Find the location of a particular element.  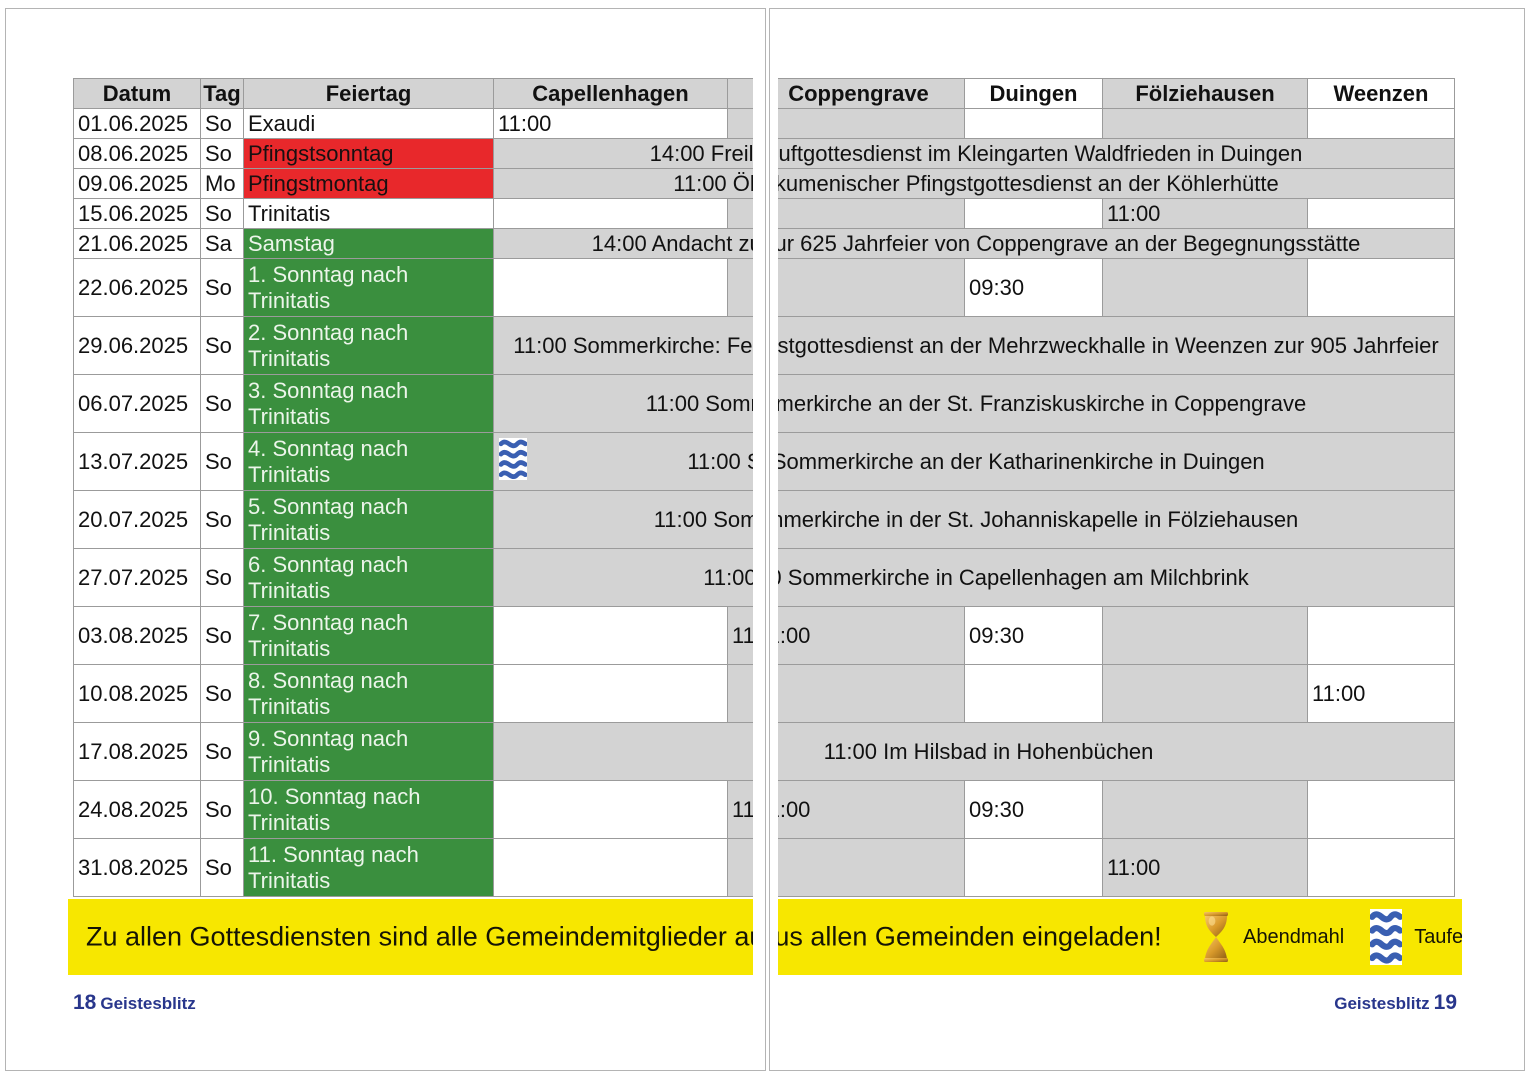

time-cell-capellenhagen: 11:00 is located at coordinates (610, 123).